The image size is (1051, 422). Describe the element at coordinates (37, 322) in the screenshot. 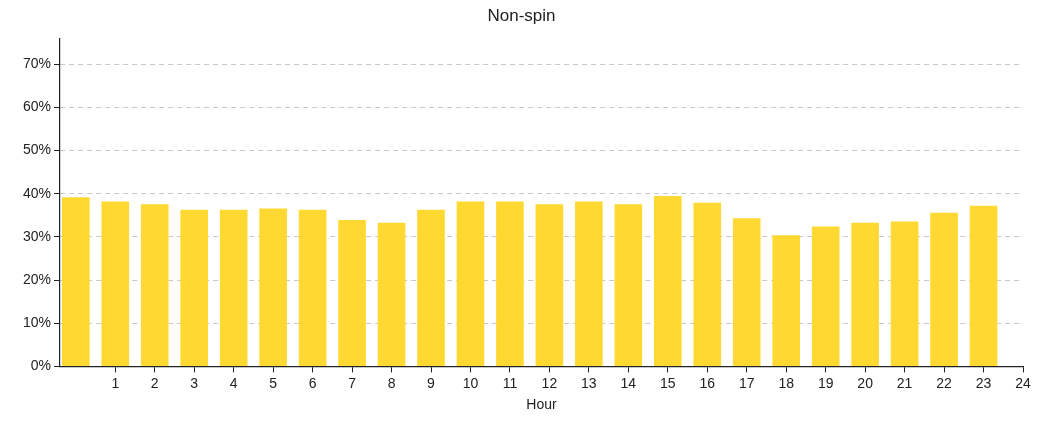

I see `y-tick-label: 10%` at that location.